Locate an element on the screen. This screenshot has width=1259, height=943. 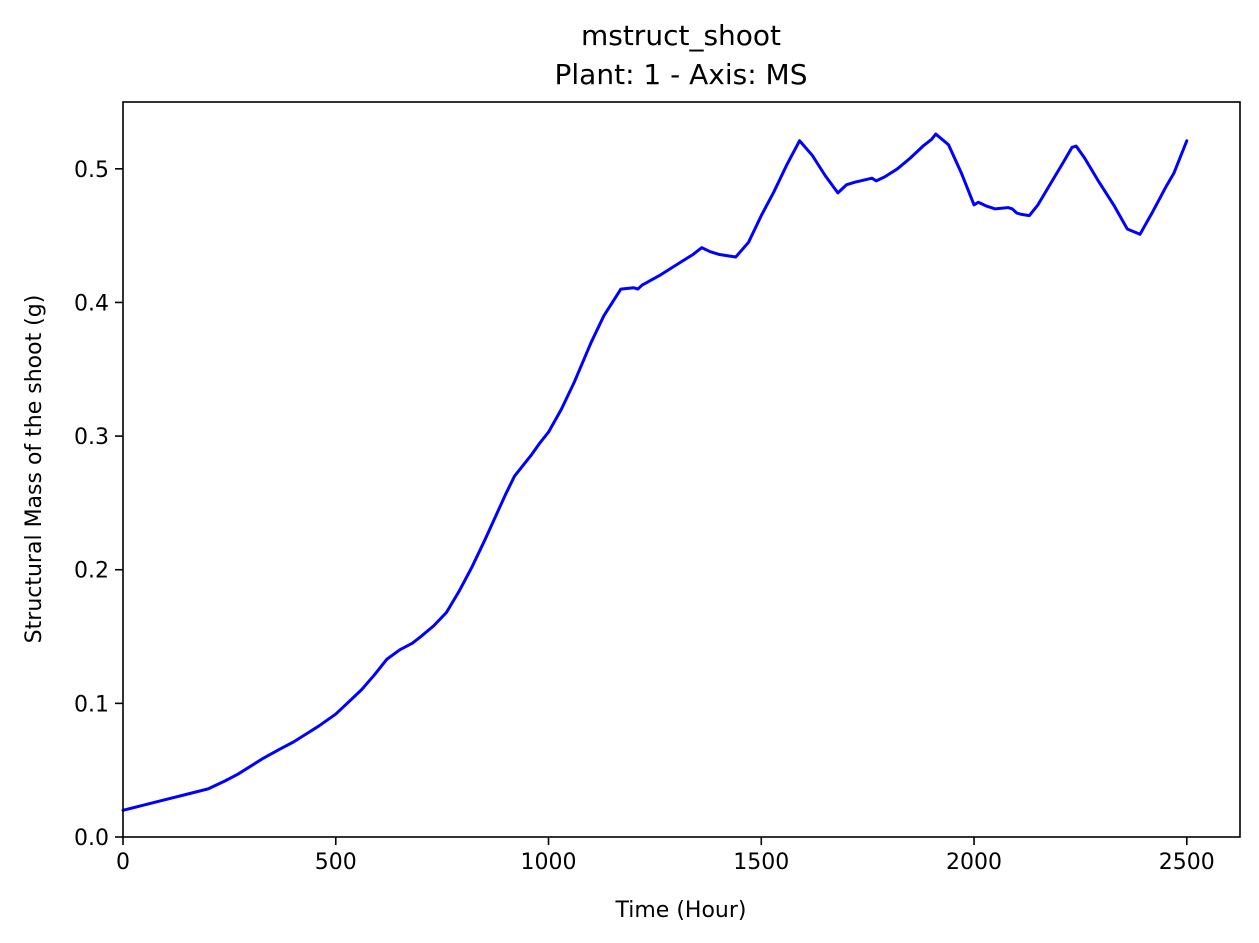
y-tick-label: 0.3 is located at coordinates (91, 437).